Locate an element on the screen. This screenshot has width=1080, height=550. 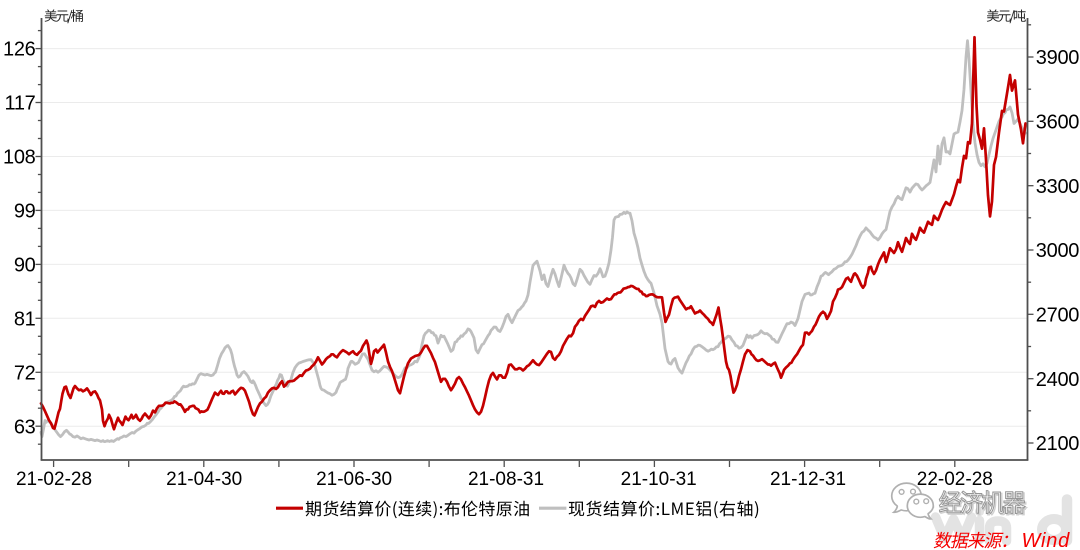
svg-text: 21-04-30 is located at coordinates (204, 479).